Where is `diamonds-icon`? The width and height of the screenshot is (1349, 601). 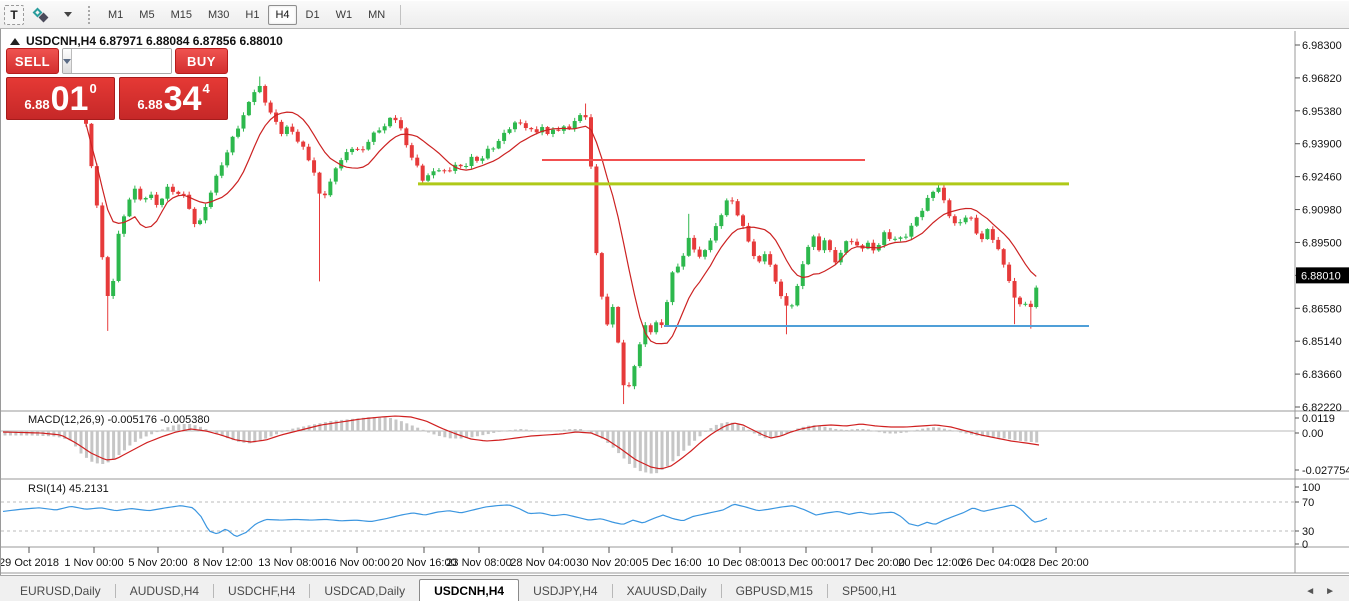 diamonds-icon is located at coordinates (41, 15).